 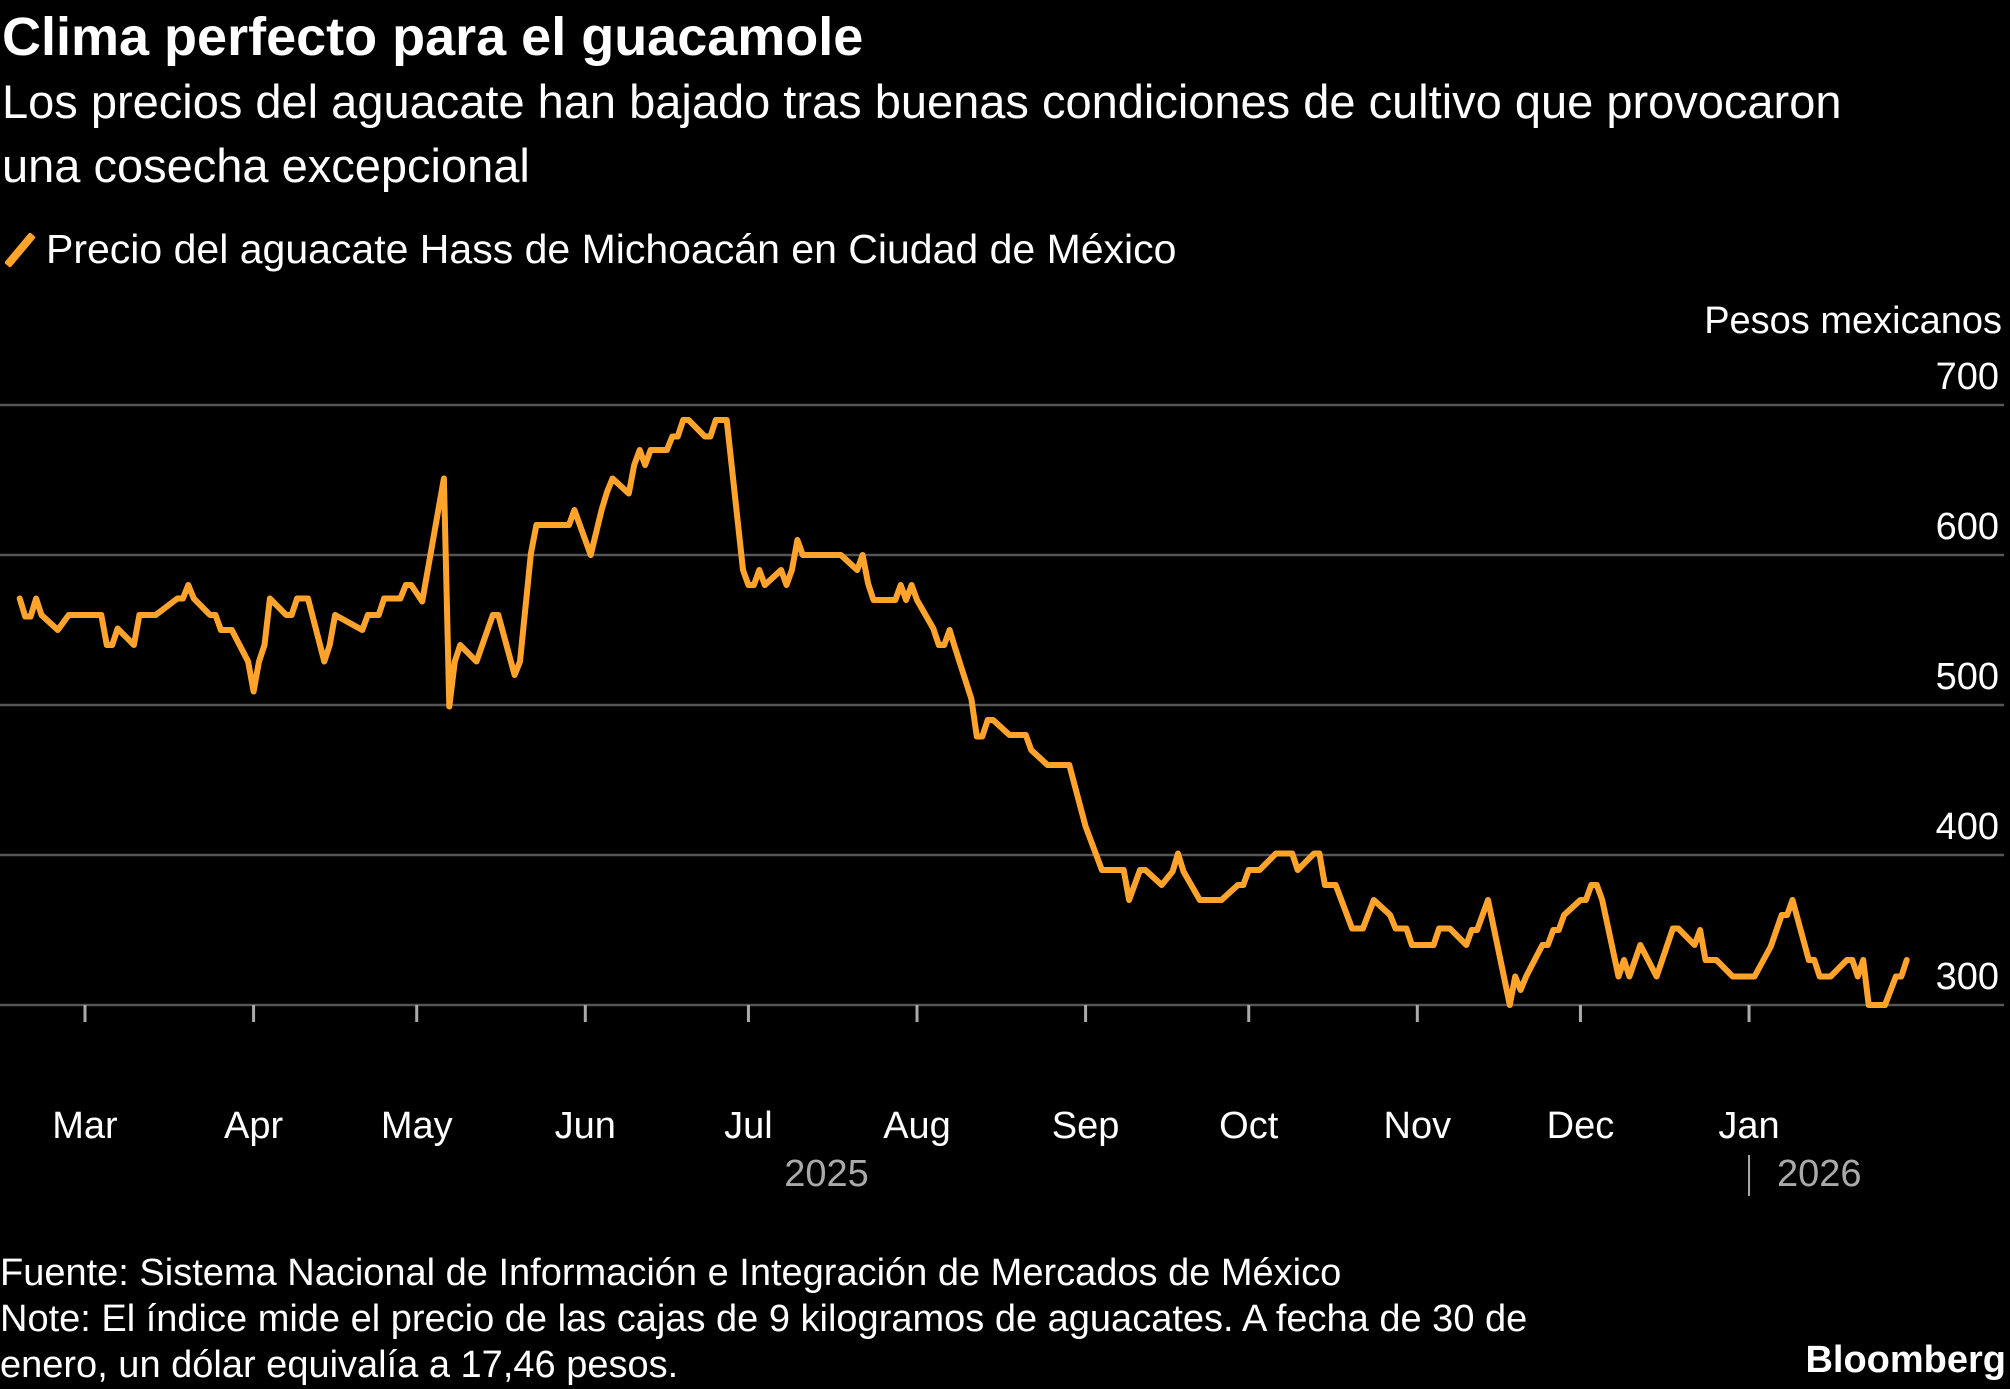 What do you see at coordinates (433, 37) in the screenshot?
I see `chart-title: Clima perfecto para el guacamole` at bounding box center [433, 37].